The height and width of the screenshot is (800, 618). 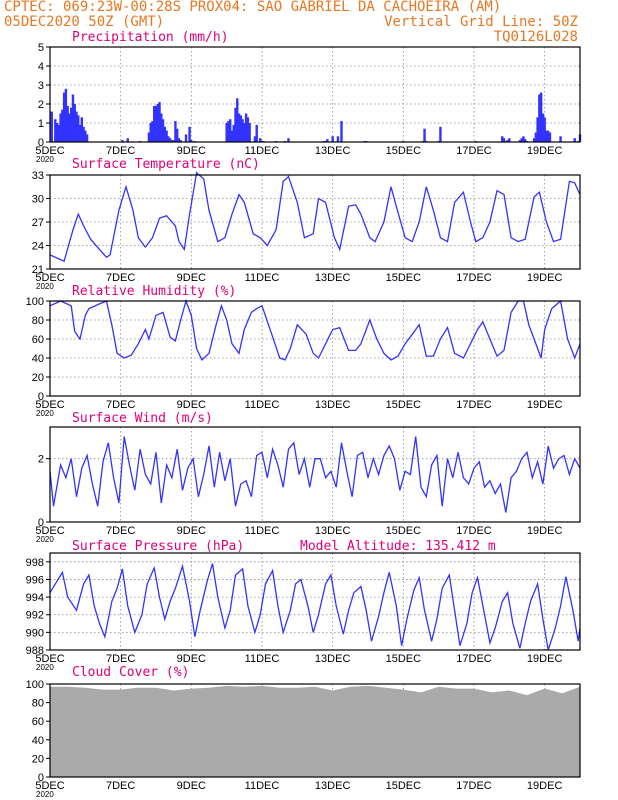 I want to click on precip-frame, so click(x=315, y=94).